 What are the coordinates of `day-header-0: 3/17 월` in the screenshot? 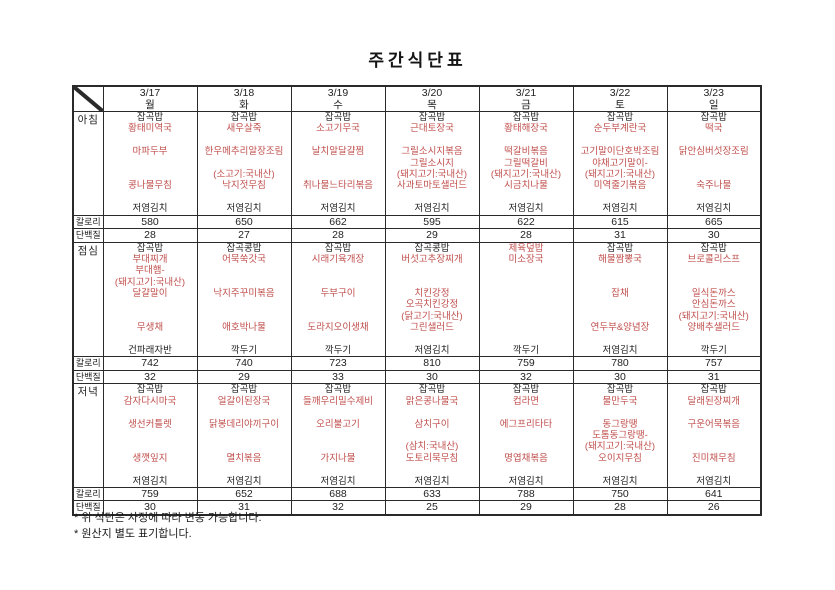 It's located at (150, 98).